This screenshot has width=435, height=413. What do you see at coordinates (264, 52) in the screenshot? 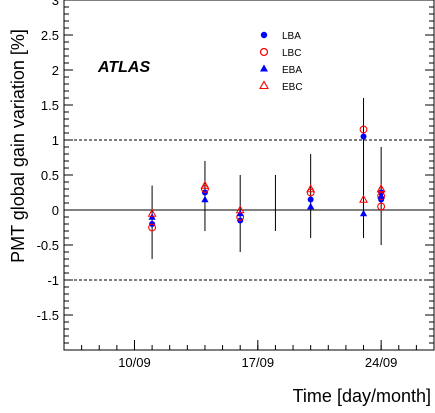
I see `legend-marker-lbc` at bounding box center [264, 52].